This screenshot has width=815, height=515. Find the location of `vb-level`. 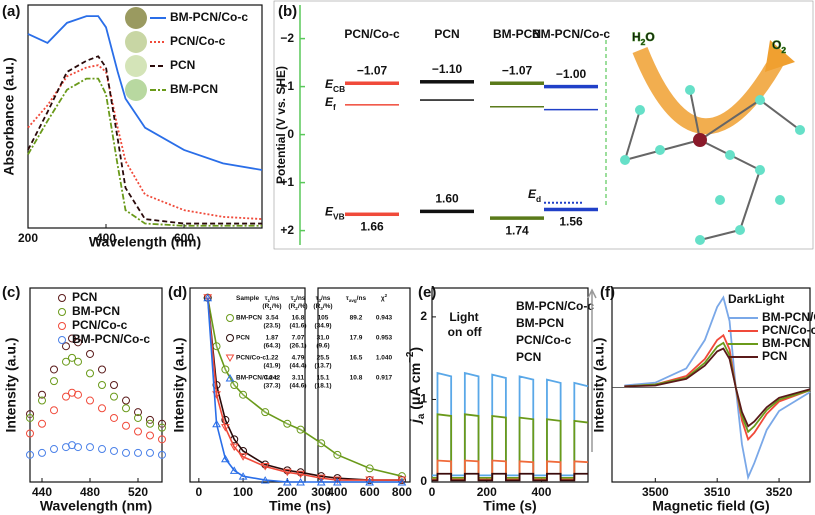

vb-level is located at coordinates (571, 209).